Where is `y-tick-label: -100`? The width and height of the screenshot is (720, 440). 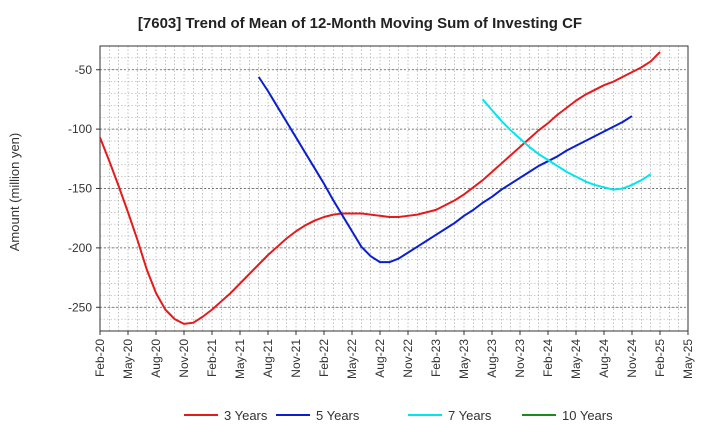 y-tick-label: -100 is located at coordinates (80, 129).